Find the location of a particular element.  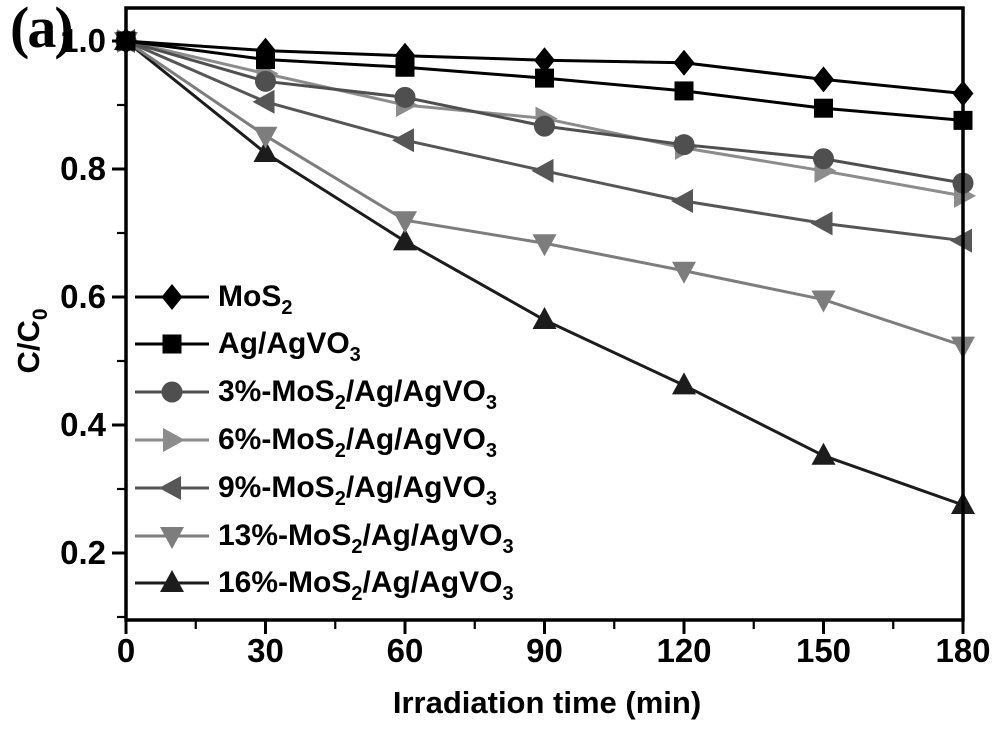

x-axis-label: Irradiation time (min) is located at coordinates (547, 702).